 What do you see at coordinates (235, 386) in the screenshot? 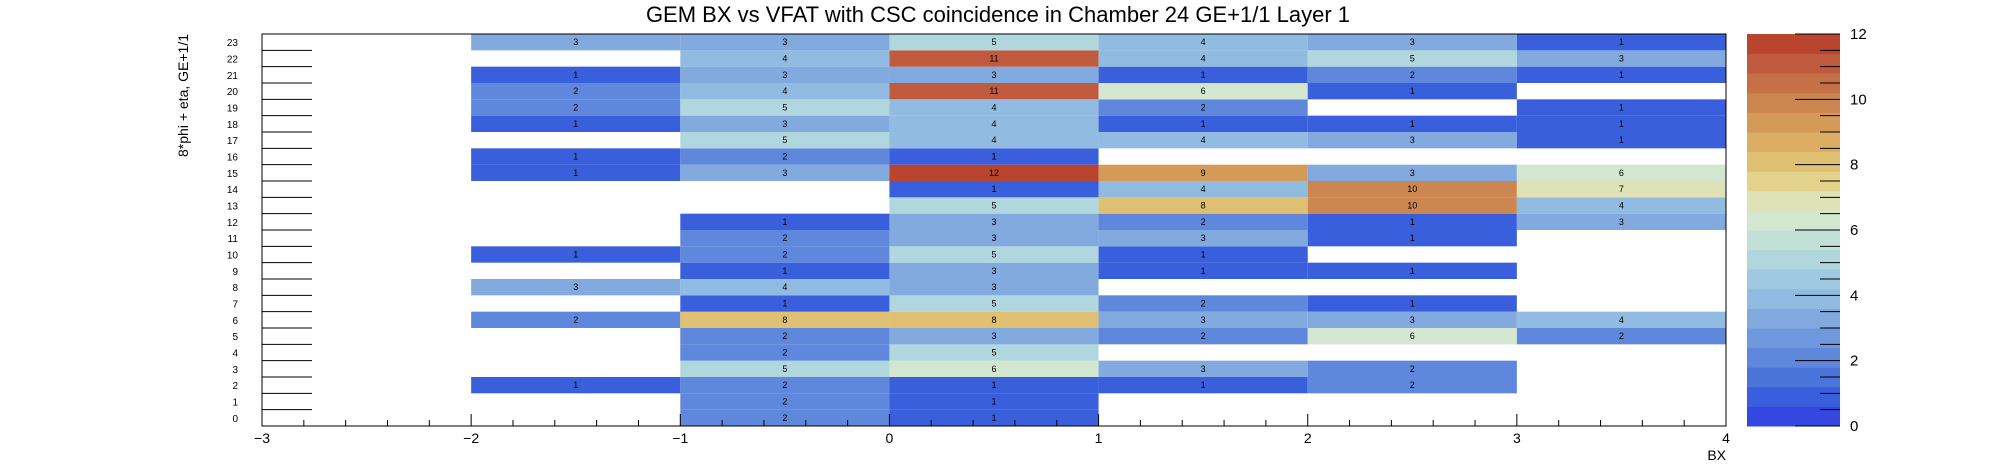
I see `y-tick-label: 2` at bounding box center [235, 386].